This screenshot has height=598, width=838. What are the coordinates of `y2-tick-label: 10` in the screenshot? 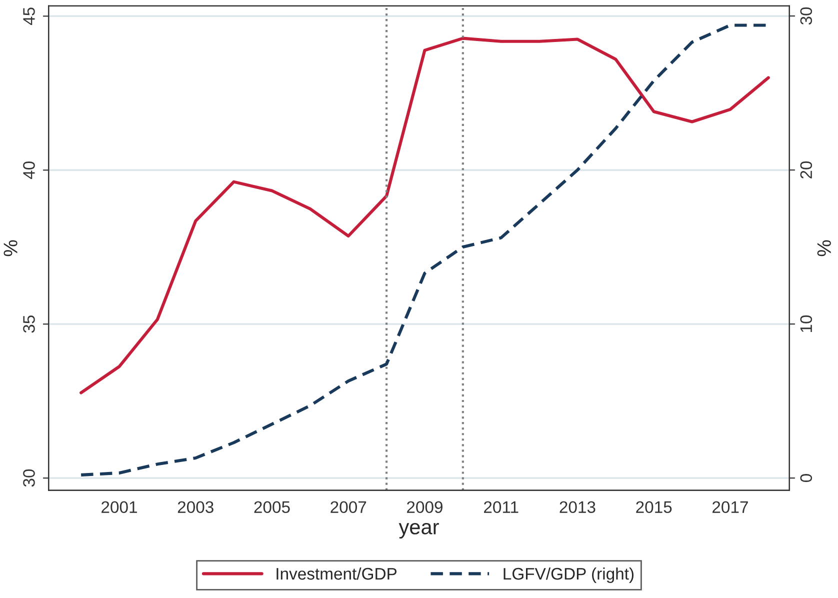 It's located at (806, 323).